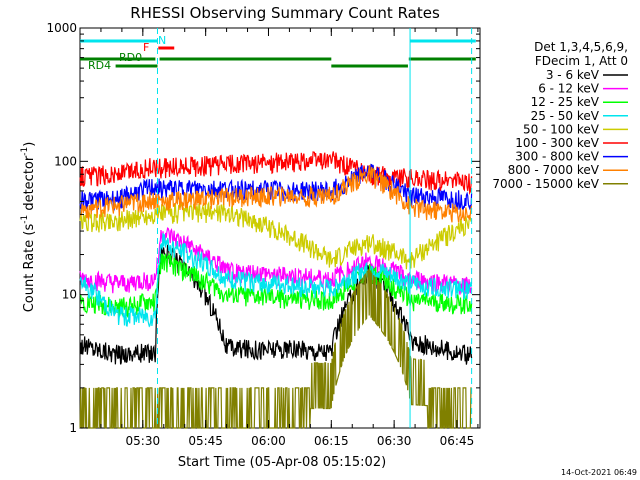  I want to click on flag-label-rd4: RD4, so click(99, 65).